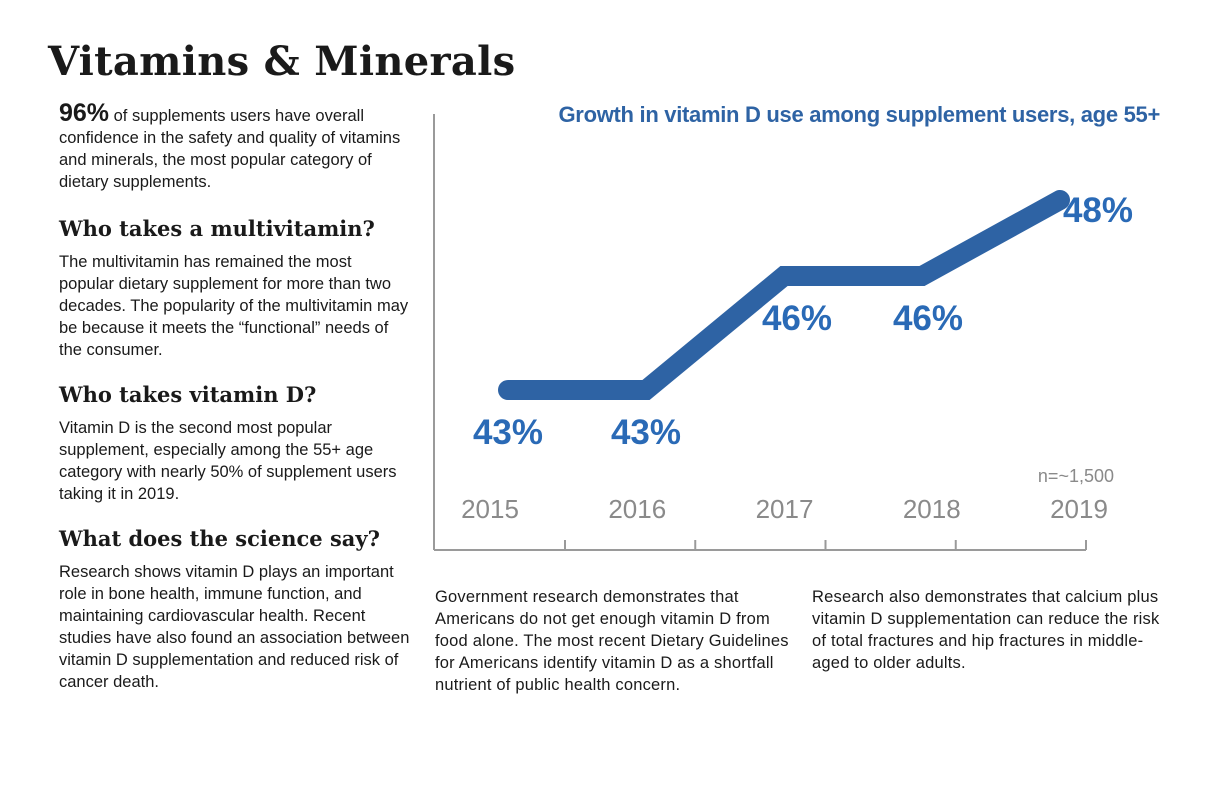  What do you see at coordinates (785, 509) in the screenshot?
I see `x-tick-label: 2017` at bounding box center [785, 509].